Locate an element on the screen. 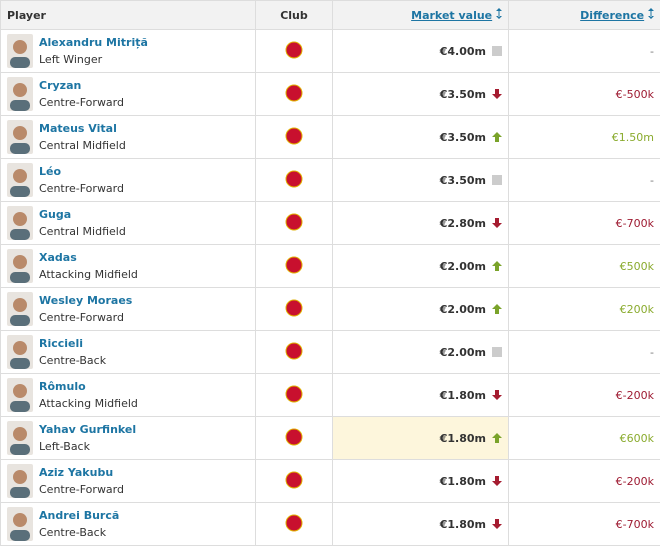  difference: €-700k is located at coordinates (634, 524).